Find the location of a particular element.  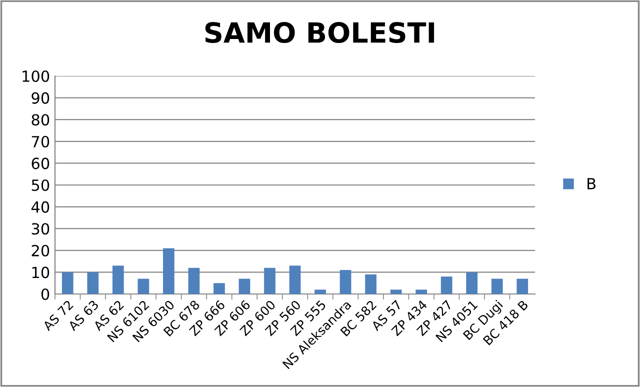

y-tick-label: 10 is located at coordinates (41, 272).